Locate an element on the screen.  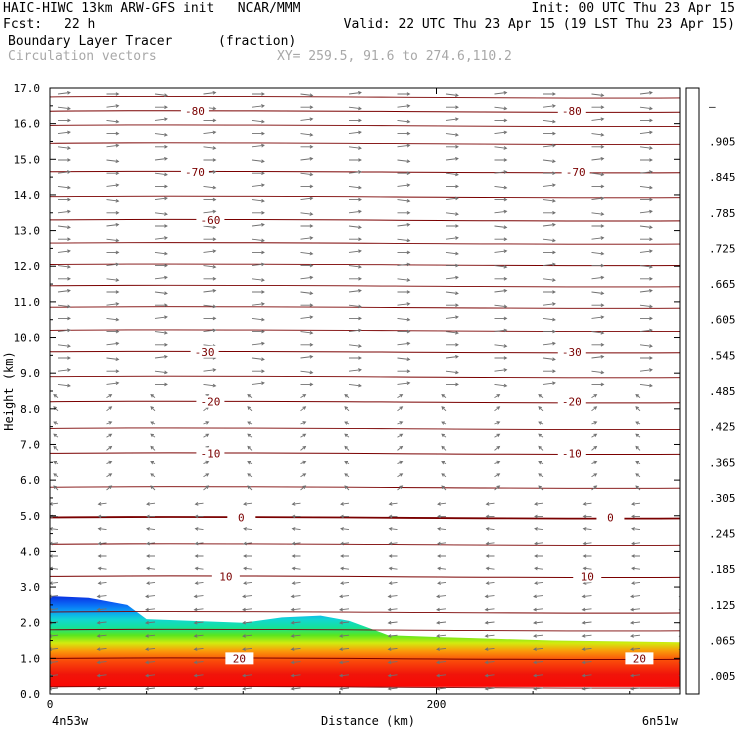
colorbar-label: — is located at coordinates (712, 106).